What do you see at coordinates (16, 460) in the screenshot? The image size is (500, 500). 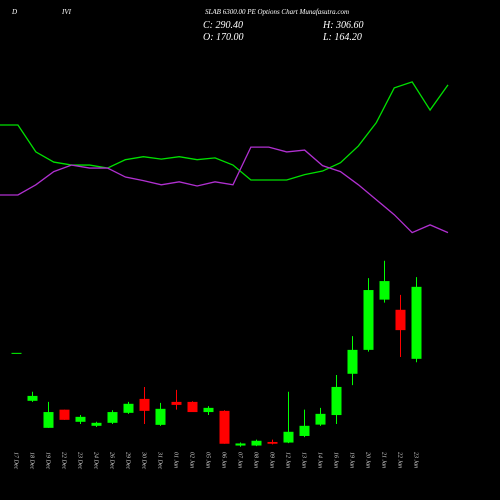 I see `x-tick-label: 17 Dec` at bounding box center [16, 460].